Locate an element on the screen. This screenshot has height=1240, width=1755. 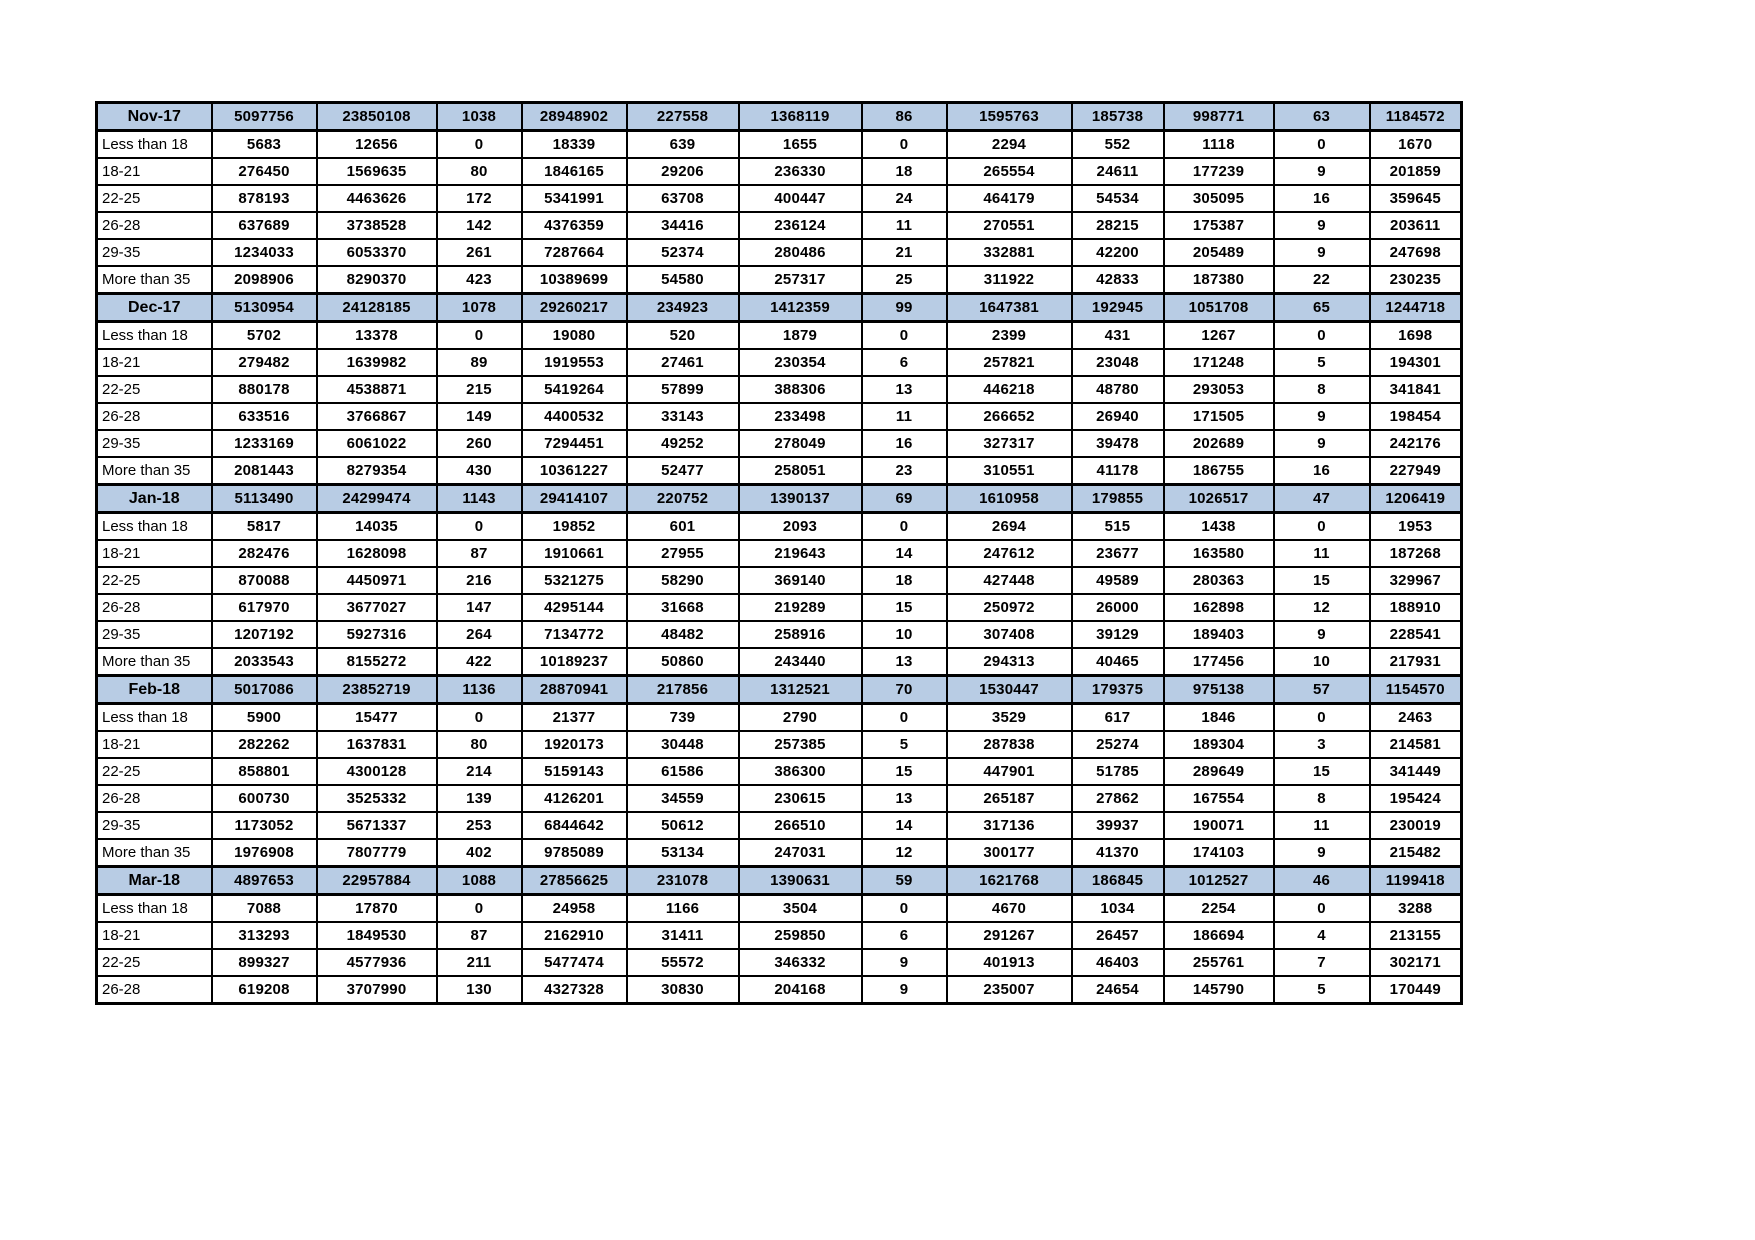
section-total-cell: 23852719 is located at coordinates (376, 689).